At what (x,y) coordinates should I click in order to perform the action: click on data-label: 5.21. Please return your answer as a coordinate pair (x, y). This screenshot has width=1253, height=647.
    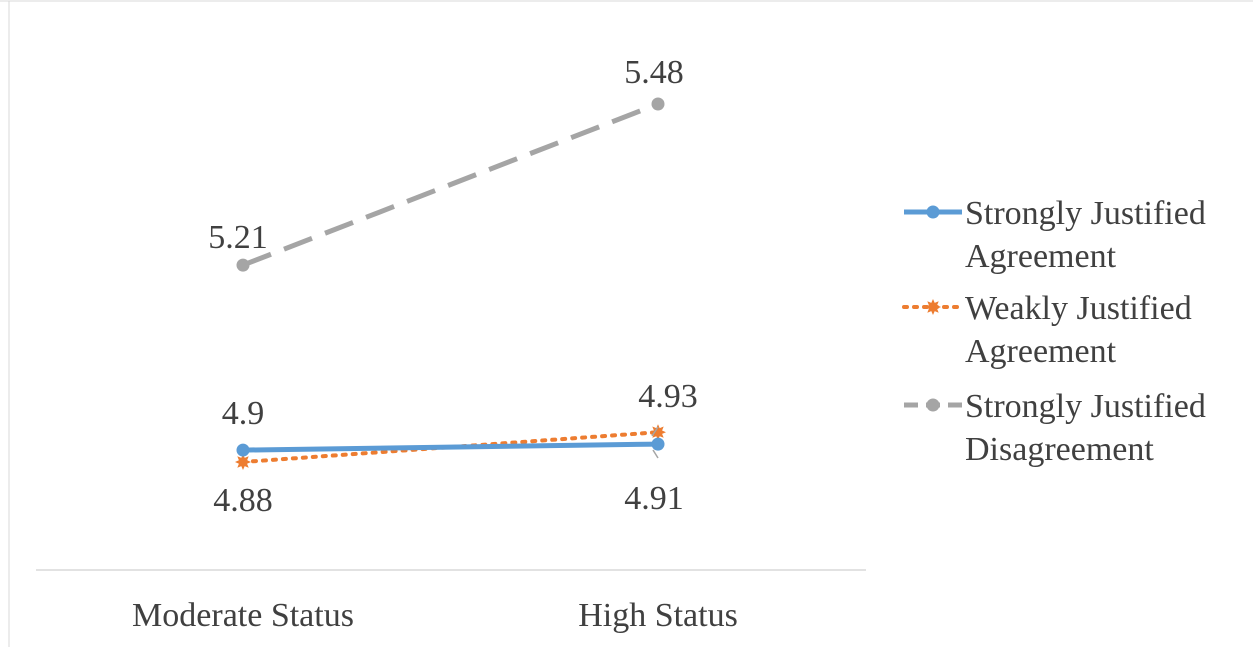
    Looking at the image, I should click on (238, 237).